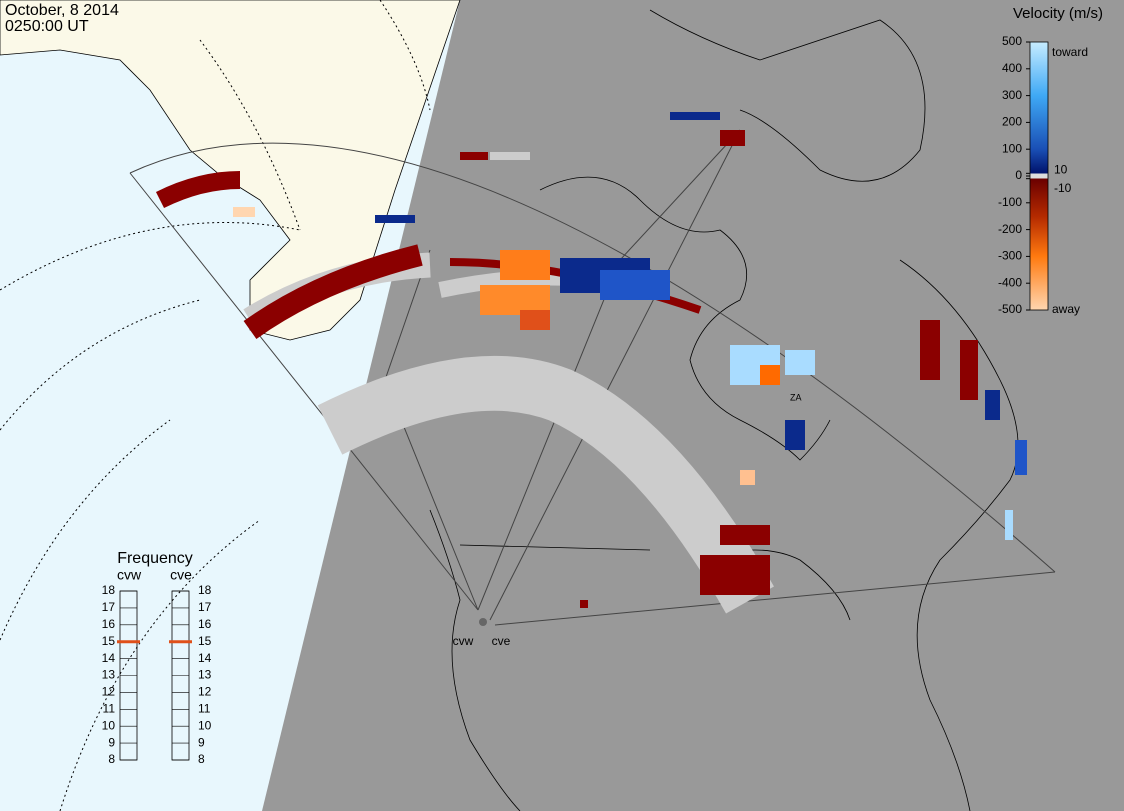  Describe the element at coordinates (181, 575) in the screenshot. I see `radar-name: cve` at that location.